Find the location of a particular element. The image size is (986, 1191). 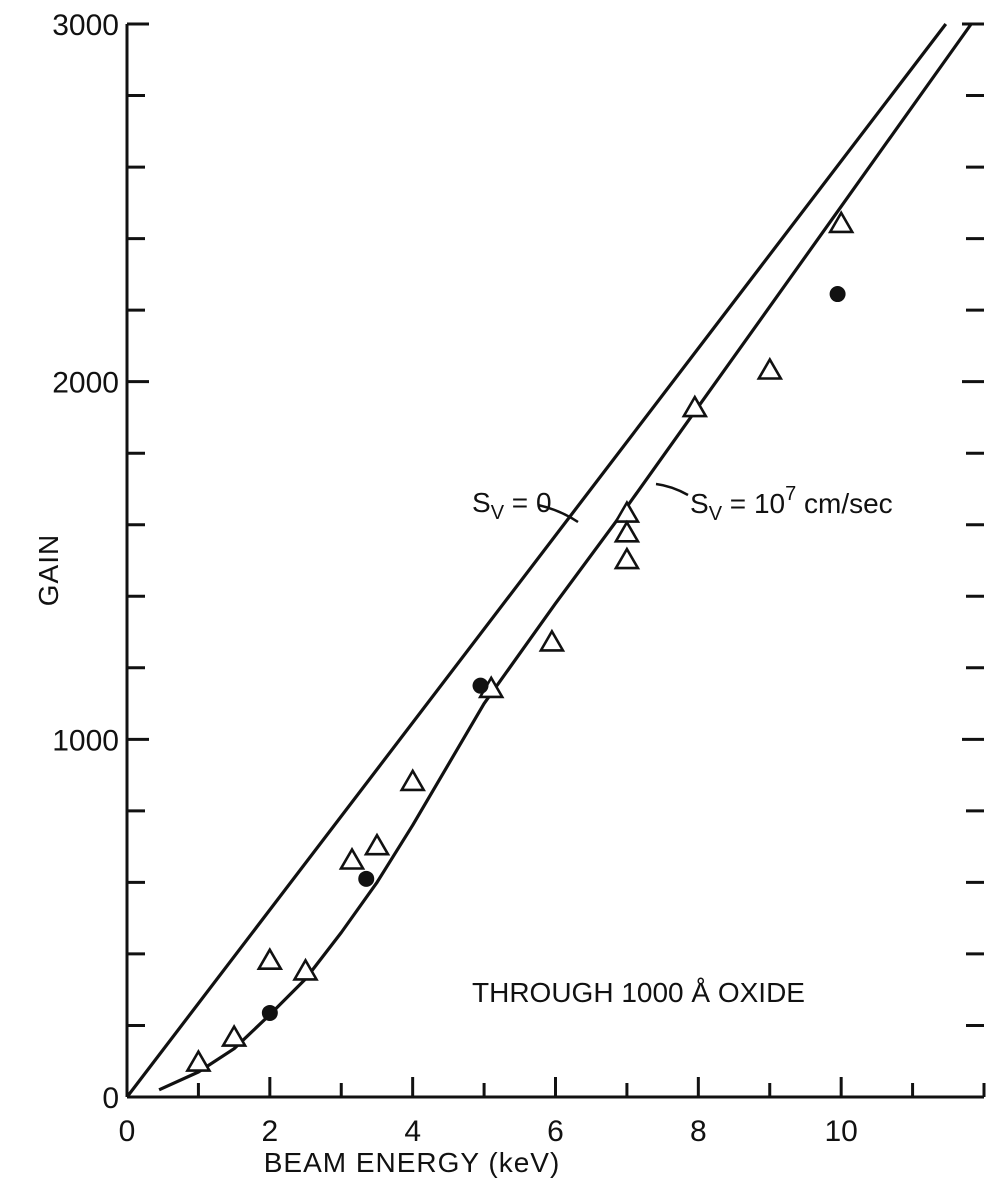

curve-label-sv-1e7-main: S is located at coordinates (699, 503).